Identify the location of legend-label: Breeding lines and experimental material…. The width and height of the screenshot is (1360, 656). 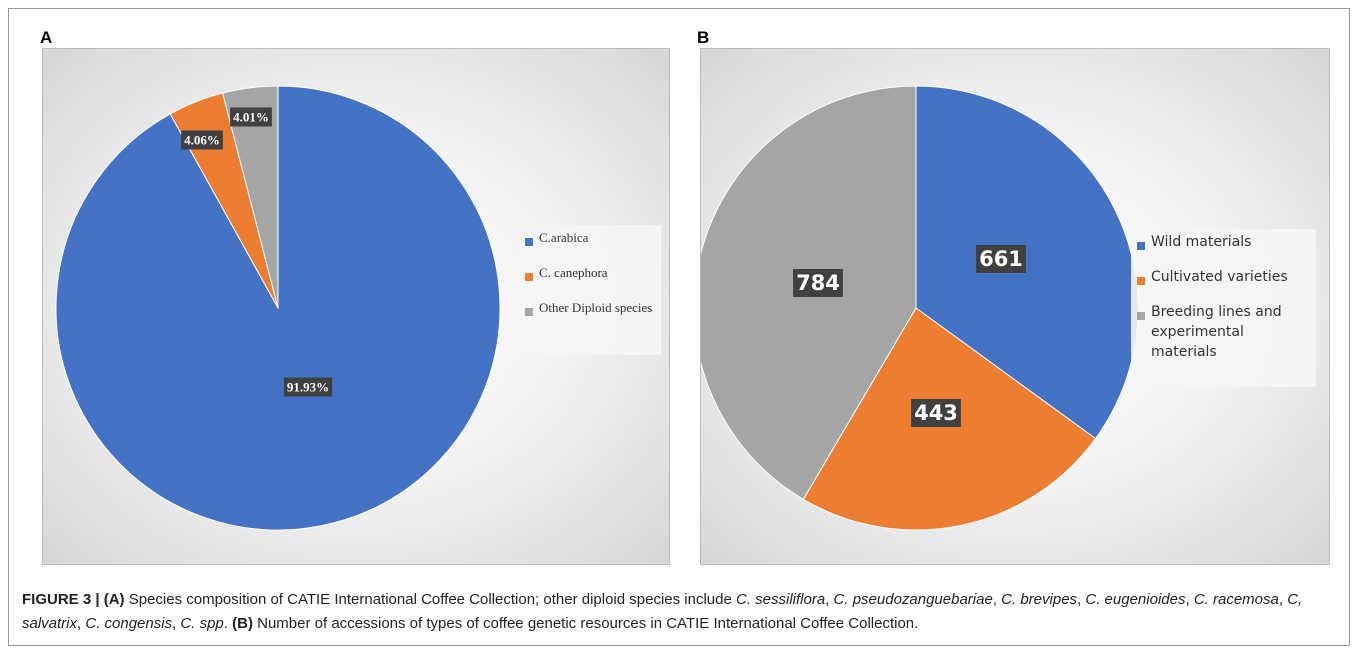
(1216, 332).